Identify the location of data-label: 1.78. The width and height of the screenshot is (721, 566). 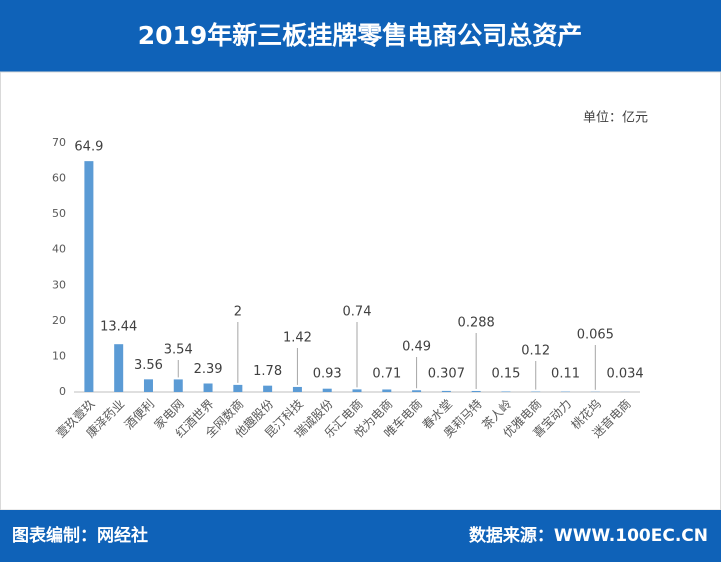
(267, 371).